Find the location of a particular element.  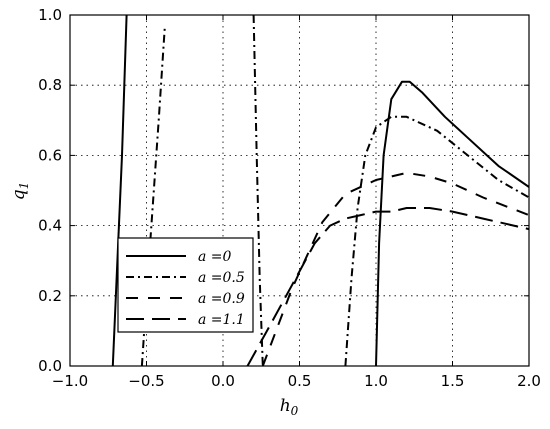

x-tick-label: −0.5 is located at coordinates (146, 381).